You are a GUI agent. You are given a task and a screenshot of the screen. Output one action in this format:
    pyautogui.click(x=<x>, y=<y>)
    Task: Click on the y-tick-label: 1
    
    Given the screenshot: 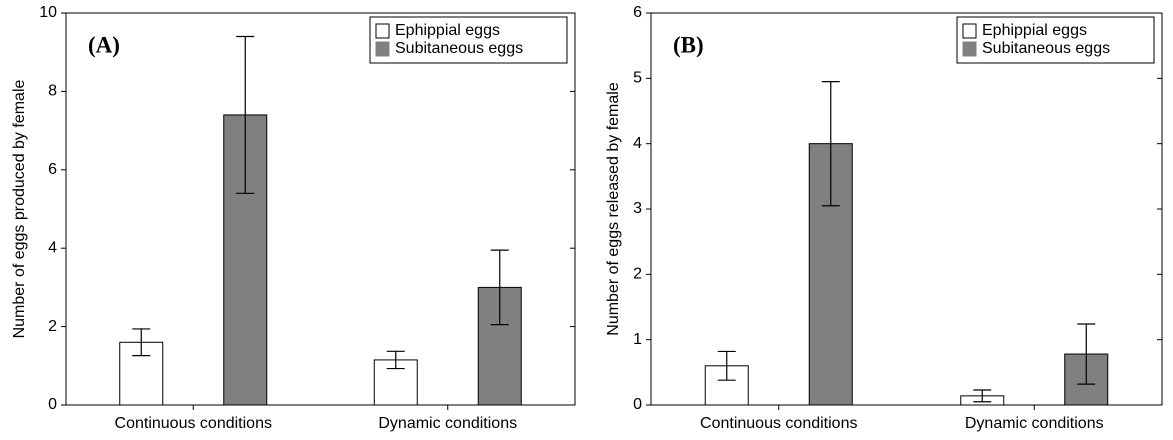 What is the action you would take?
    pyautogui.click(x=637, y=339)
    